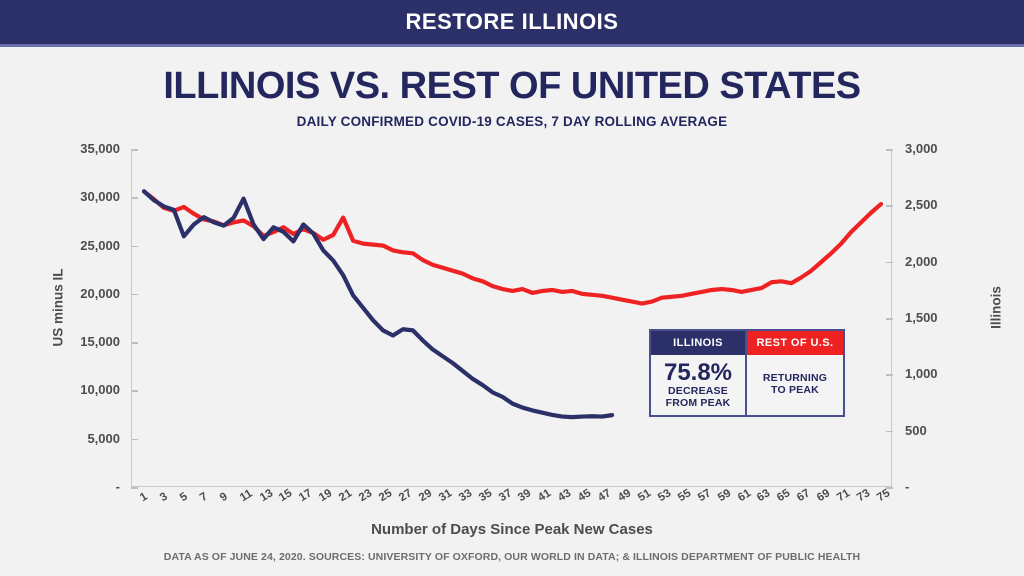 This screenshot has width=1024, height=576. I want to click on x-axis-tick-label: 63, so click(764, 496).